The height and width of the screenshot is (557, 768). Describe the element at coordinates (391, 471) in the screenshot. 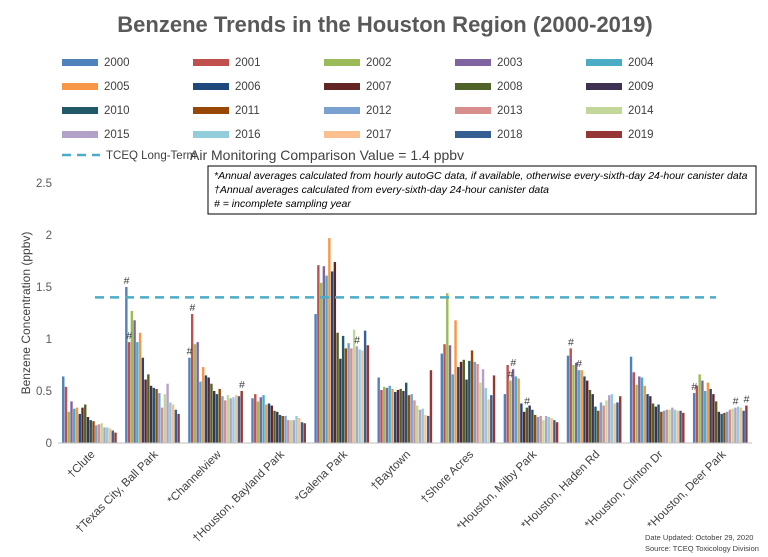

I see `category-label: †Baytown` at that location.